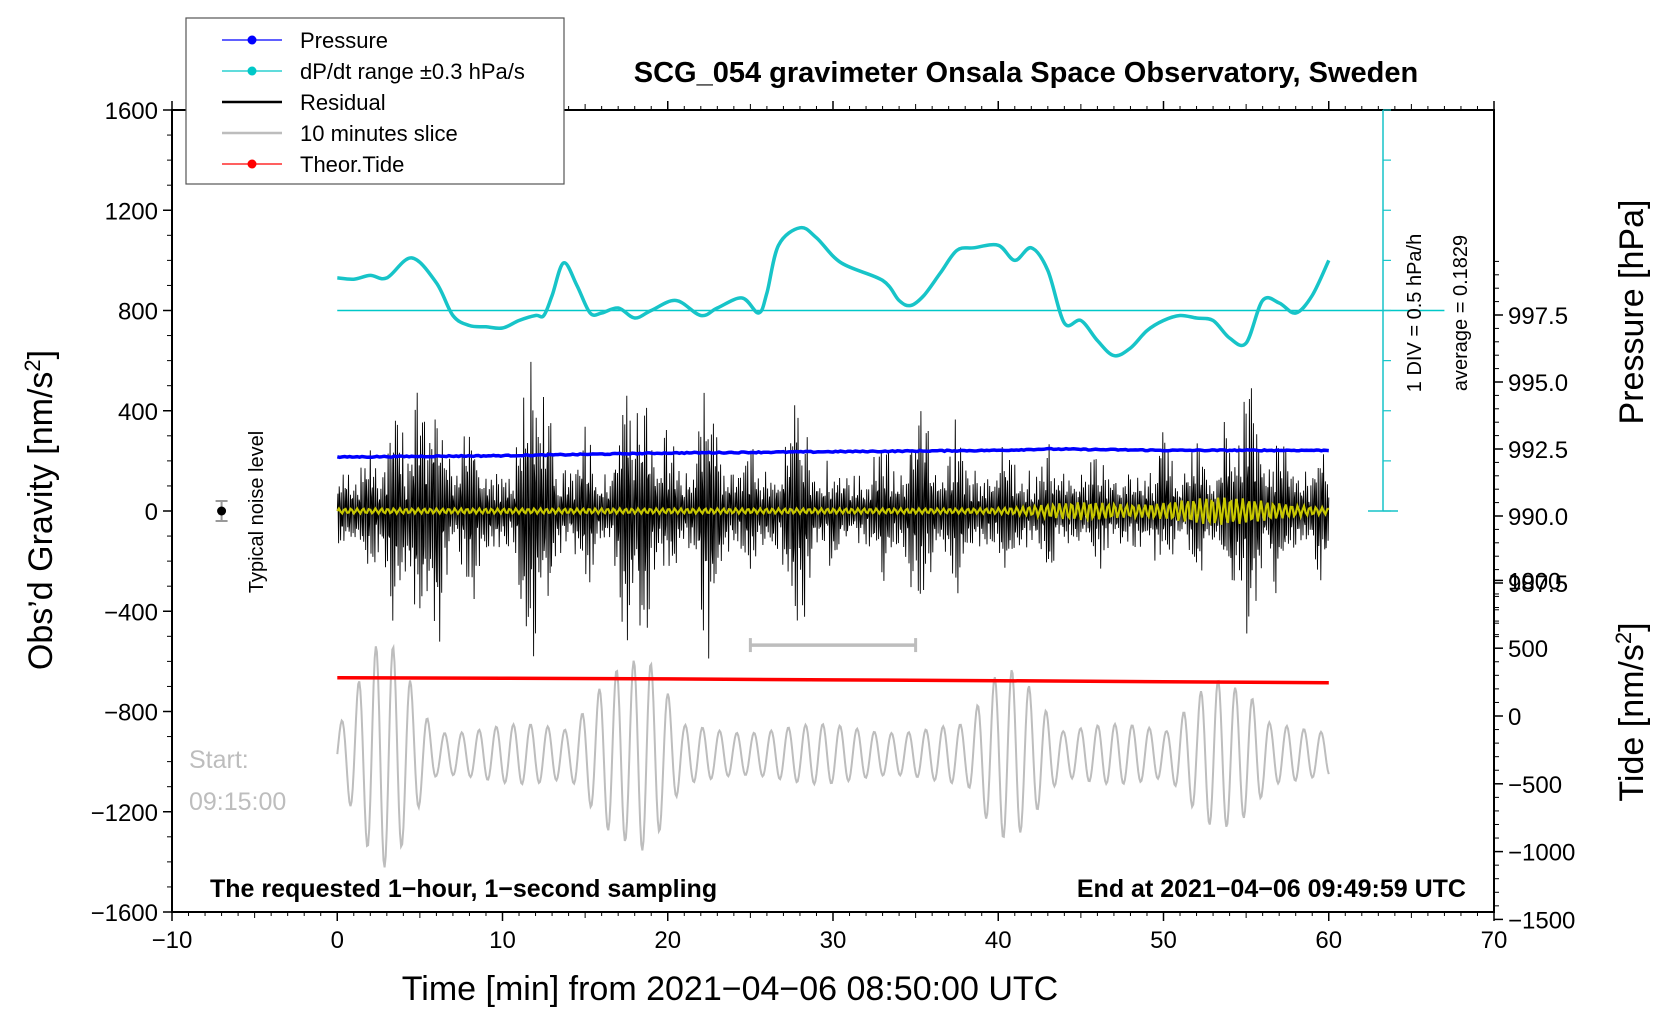  What do you see at coordinates (131, 211) in the screenshot?
I see `y-tick-label: 1200` at bounding box center [131, 211].